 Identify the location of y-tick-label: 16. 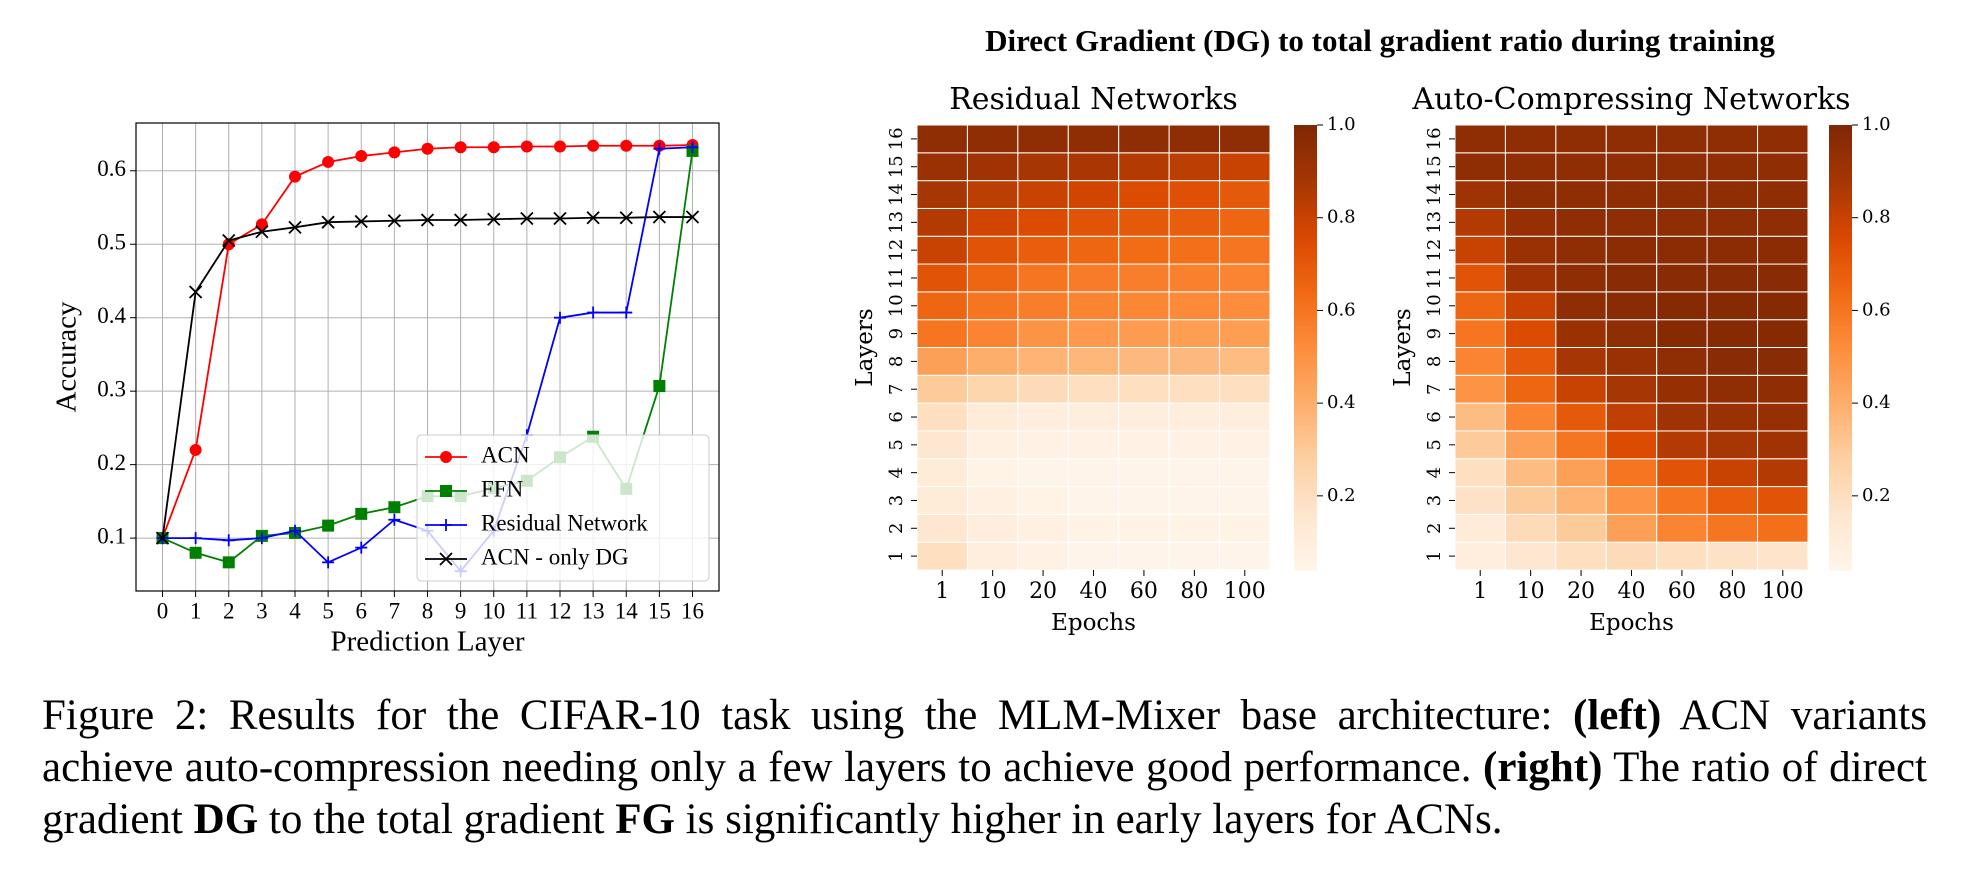
(896, 138).